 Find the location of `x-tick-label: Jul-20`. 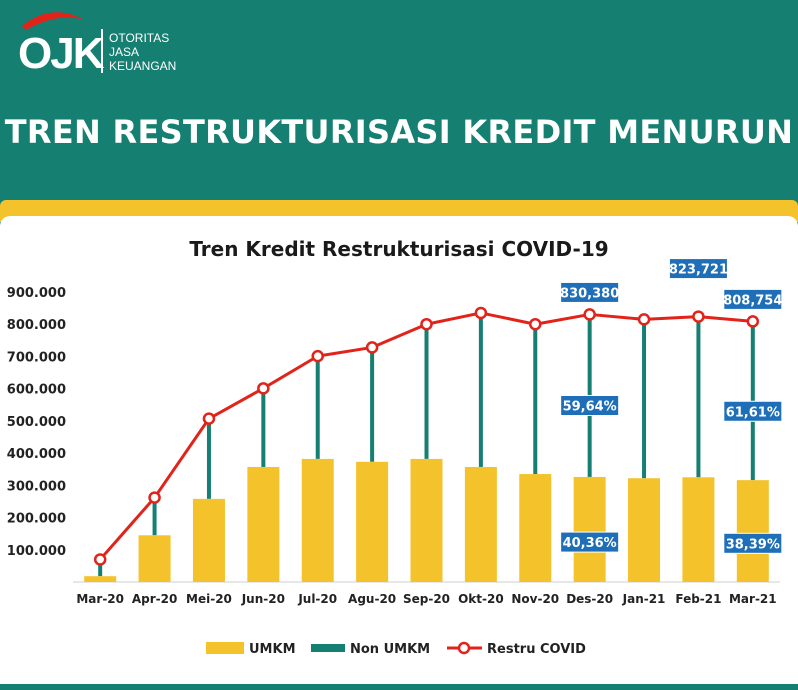

x-tick-label: Jul-20 is located at coordinates (317, 599).